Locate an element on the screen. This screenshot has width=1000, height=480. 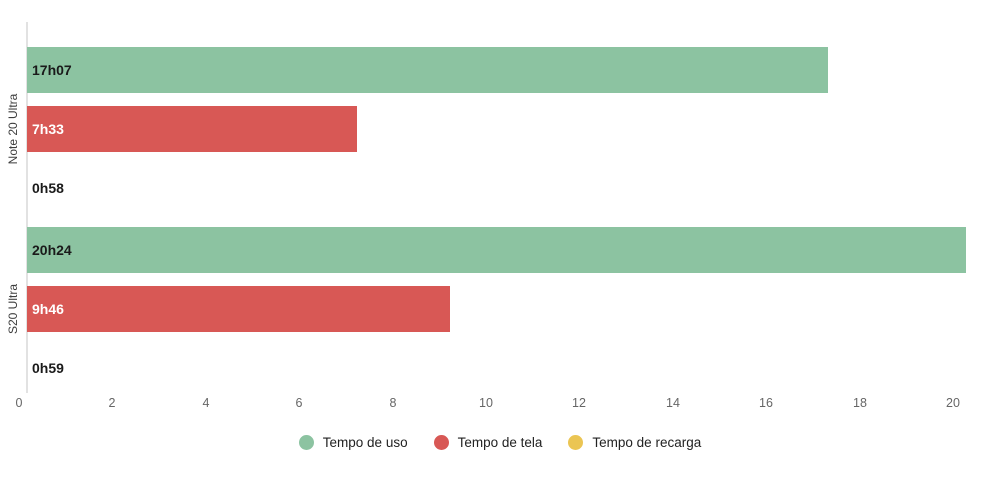
x-tick-4: 4 is located at coordinates (206, 403).